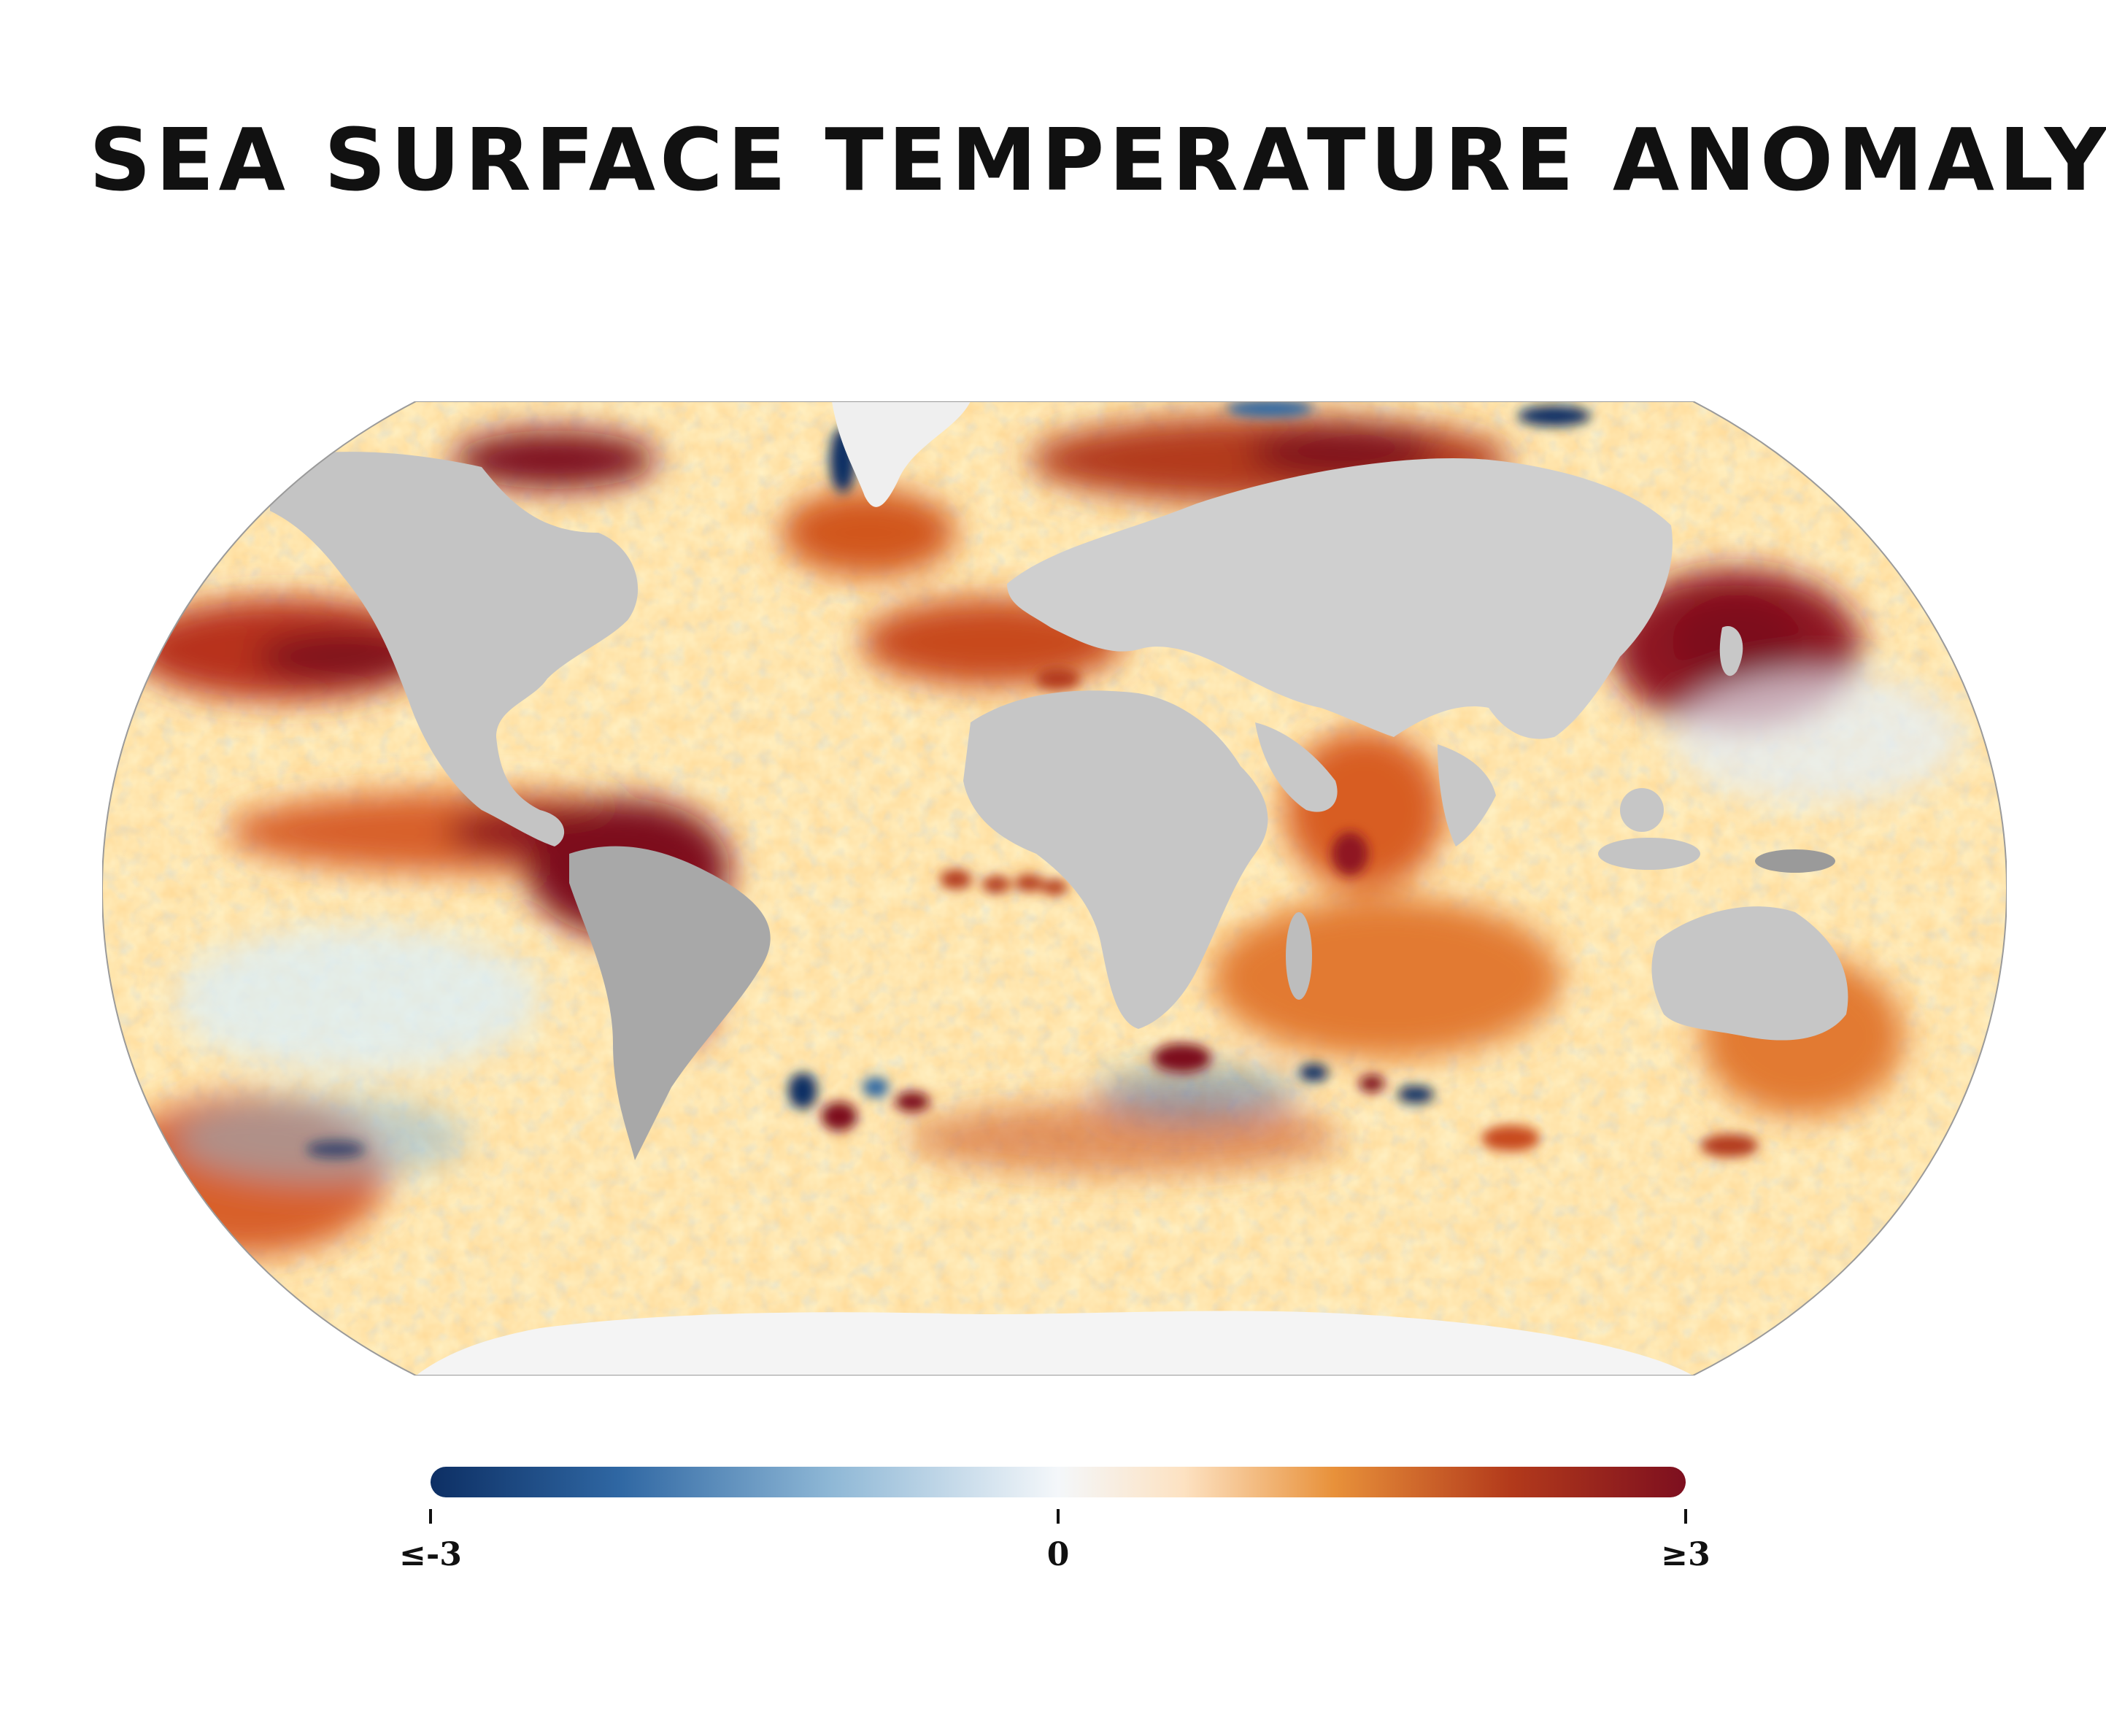 Image resolution: width=2106 pixels, height=1736 pixels. What do you see at coordinates (1296, 767) in the screenshot?
I see `arabia` at bounding box center [1296, 767].